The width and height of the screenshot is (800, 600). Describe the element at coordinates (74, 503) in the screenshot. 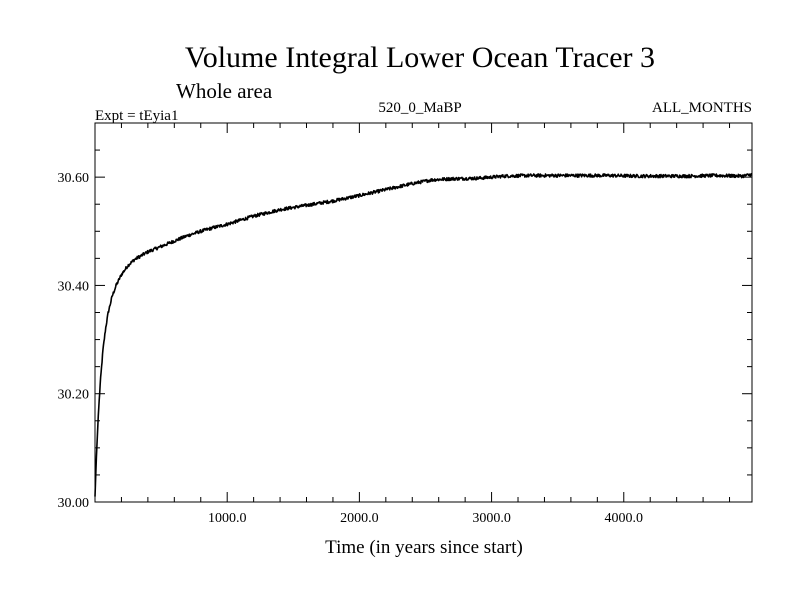

I see `y-tick-label: 30.00` at that location.